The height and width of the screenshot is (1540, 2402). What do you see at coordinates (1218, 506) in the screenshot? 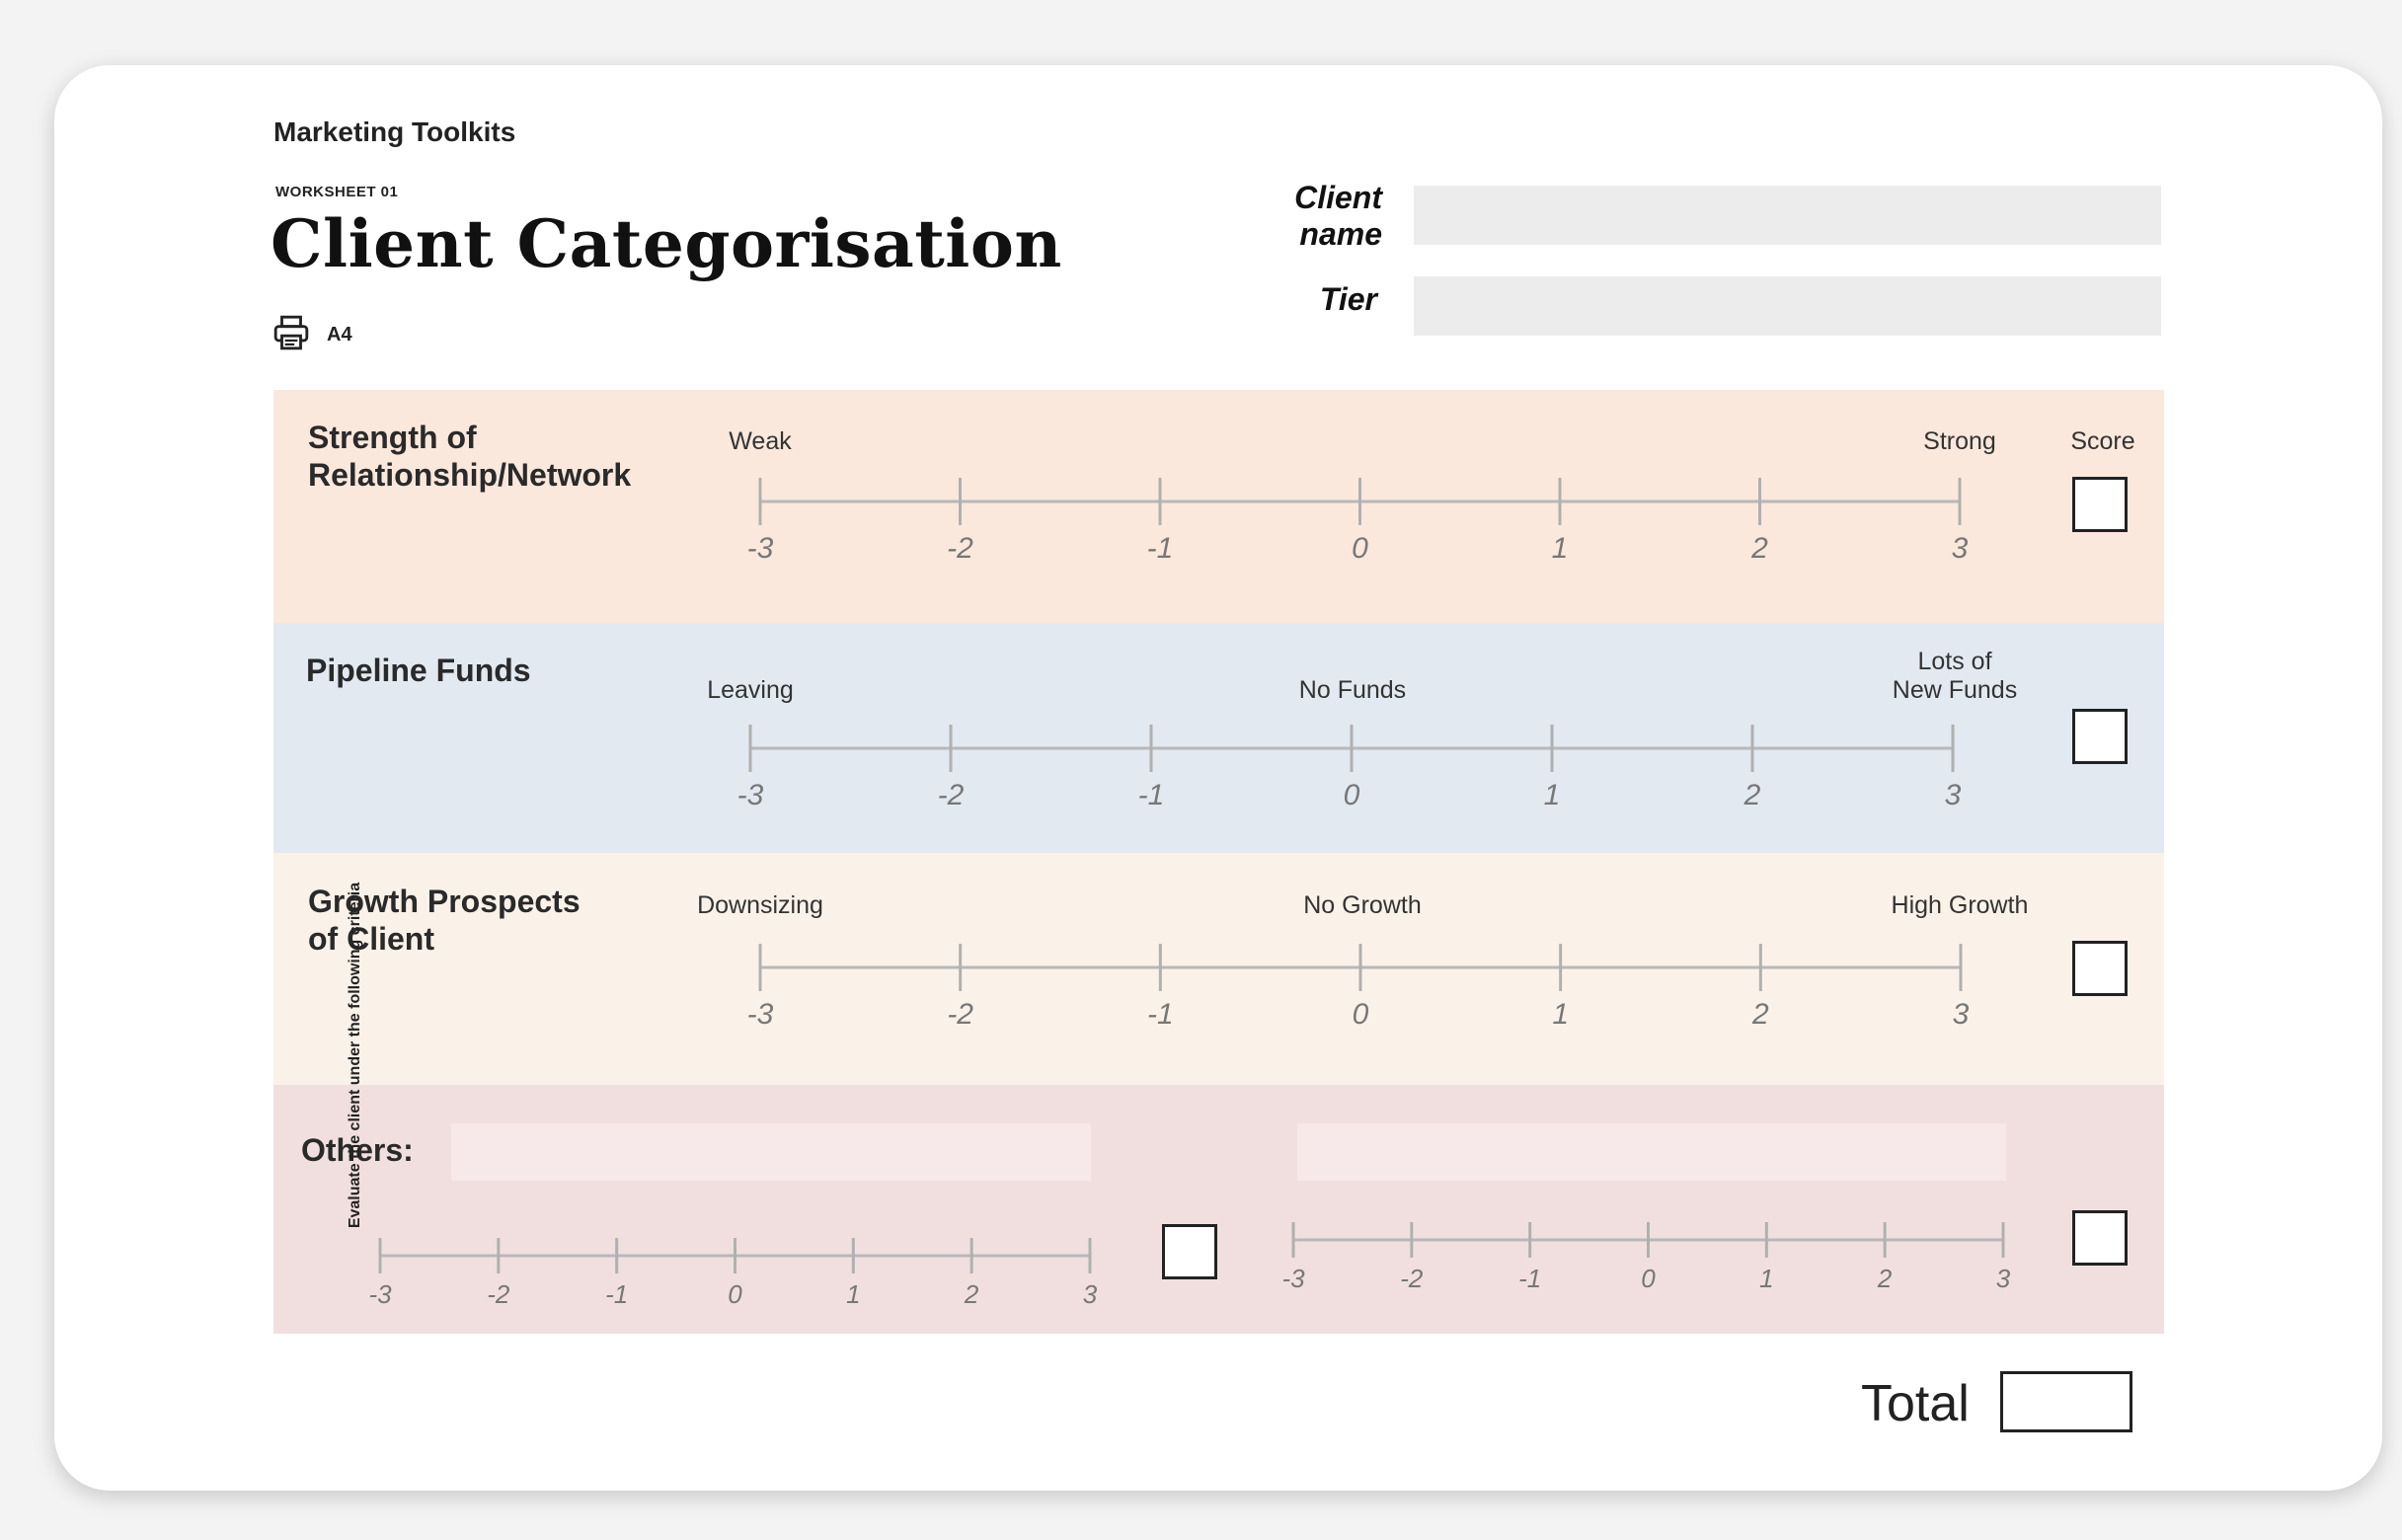
I see `criteria-band-relationship` at bounding box center [1218, 506].